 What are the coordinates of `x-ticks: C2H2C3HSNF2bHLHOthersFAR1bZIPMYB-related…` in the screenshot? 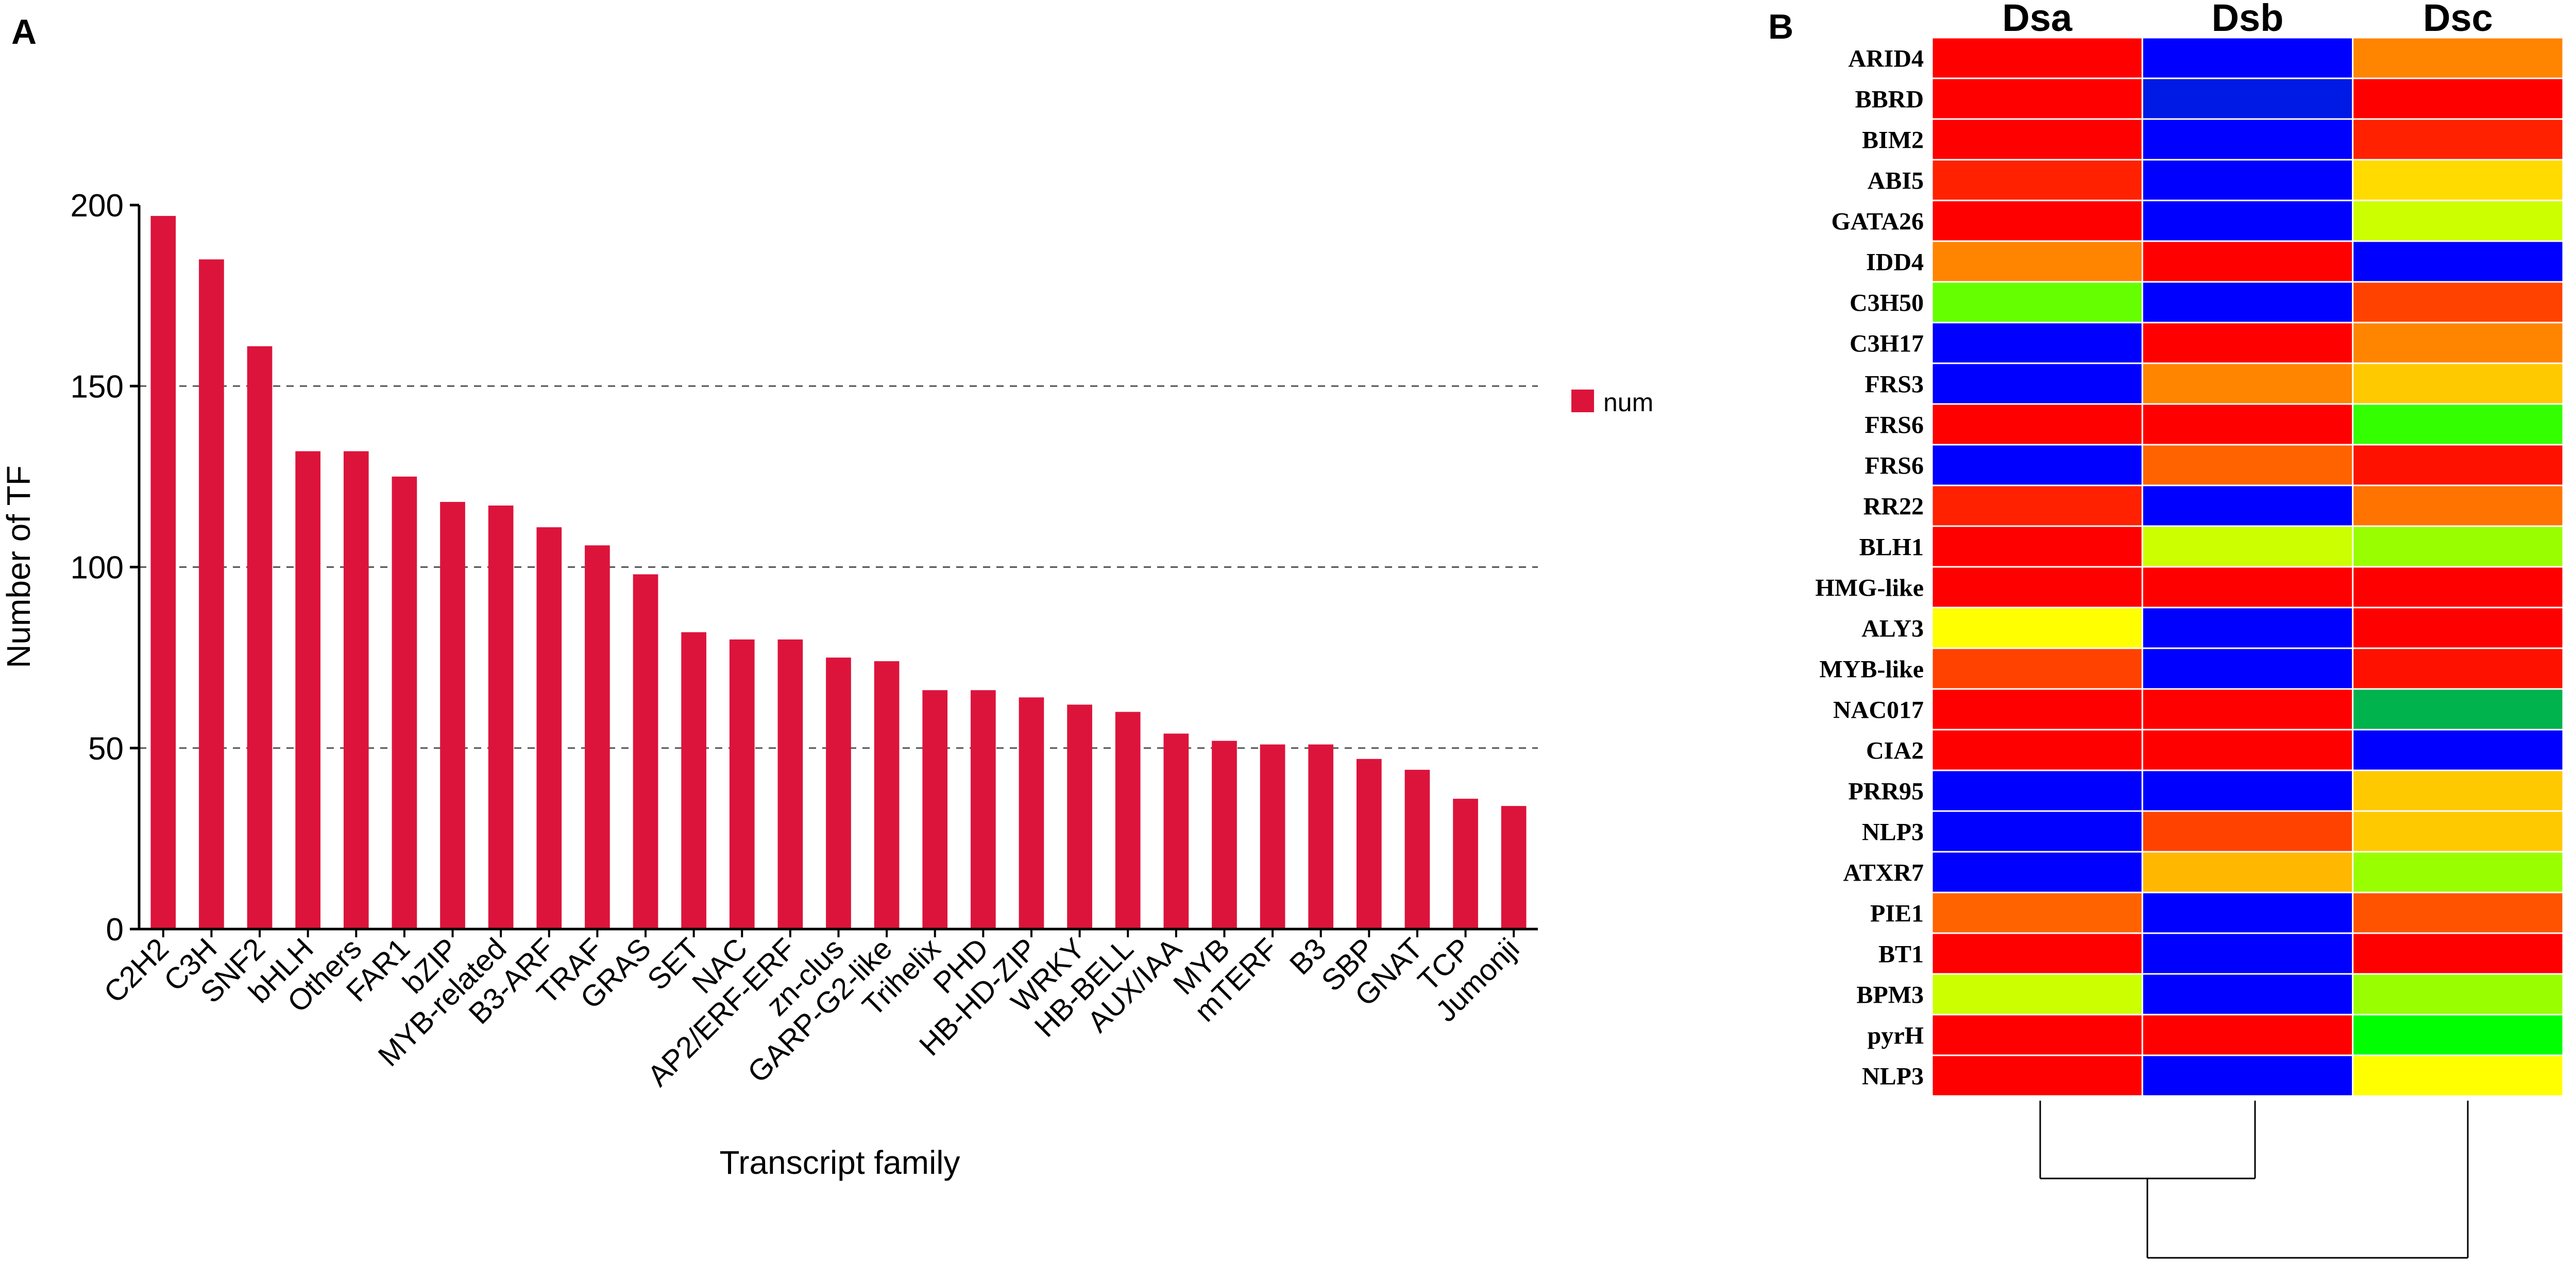 It's located at (811, 1011).